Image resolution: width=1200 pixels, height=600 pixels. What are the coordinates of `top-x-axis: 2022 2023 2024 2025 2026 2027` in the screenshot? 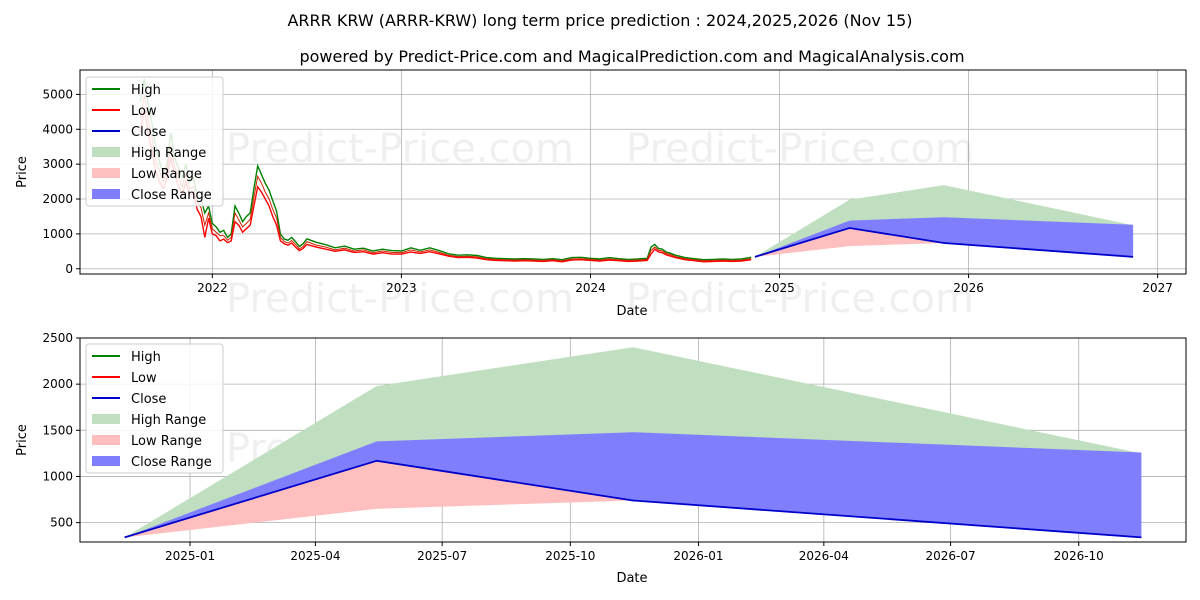 It's located at (685, 284).